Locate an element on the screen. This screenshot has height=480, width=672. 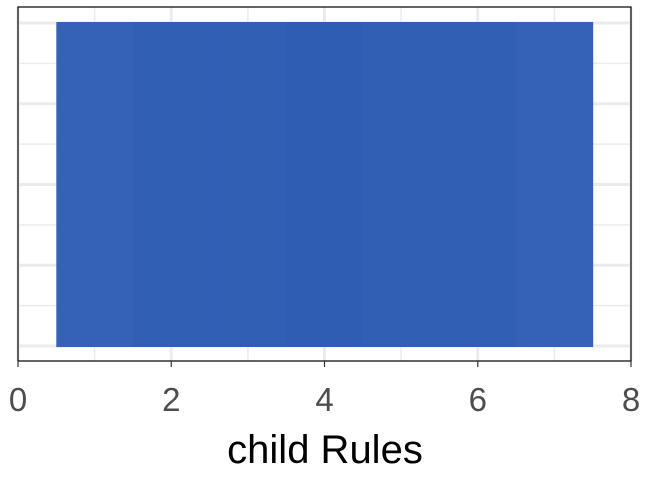
x-axis-title: child Rules is located at coordinates (325, 450).